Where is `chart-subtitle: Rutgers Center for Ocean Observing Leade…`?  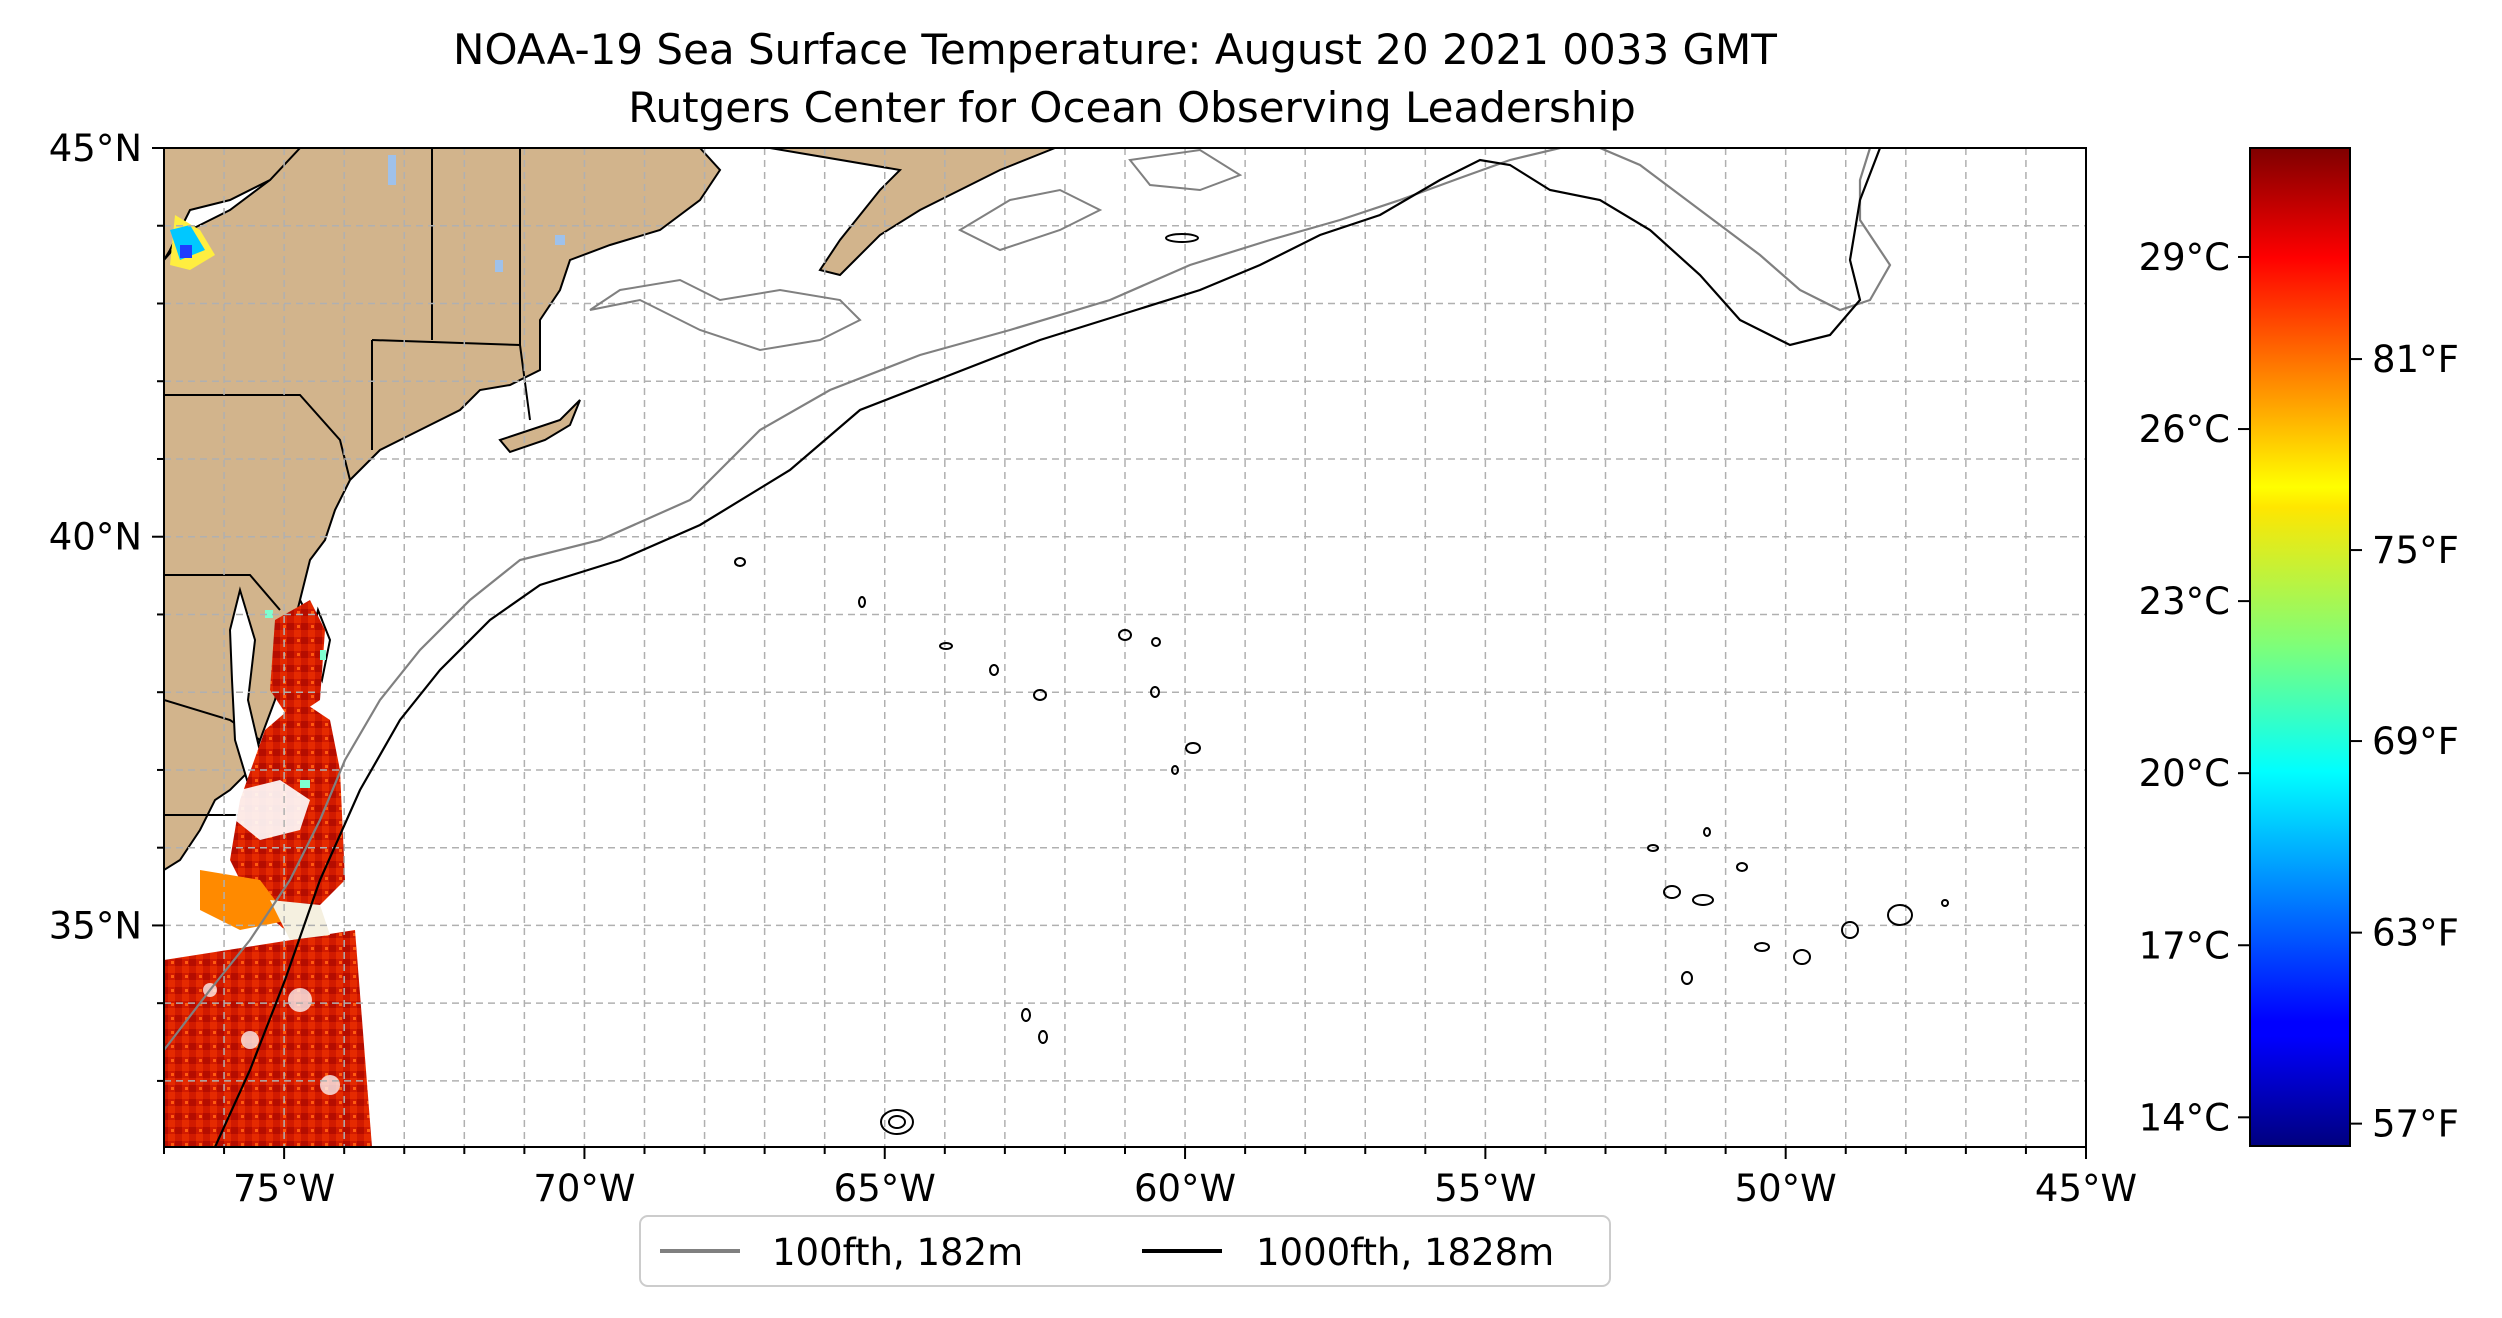
chart-subtitle: Rutgers Center for Ocean Observing Leade… is located at coordinates (1132, 107).